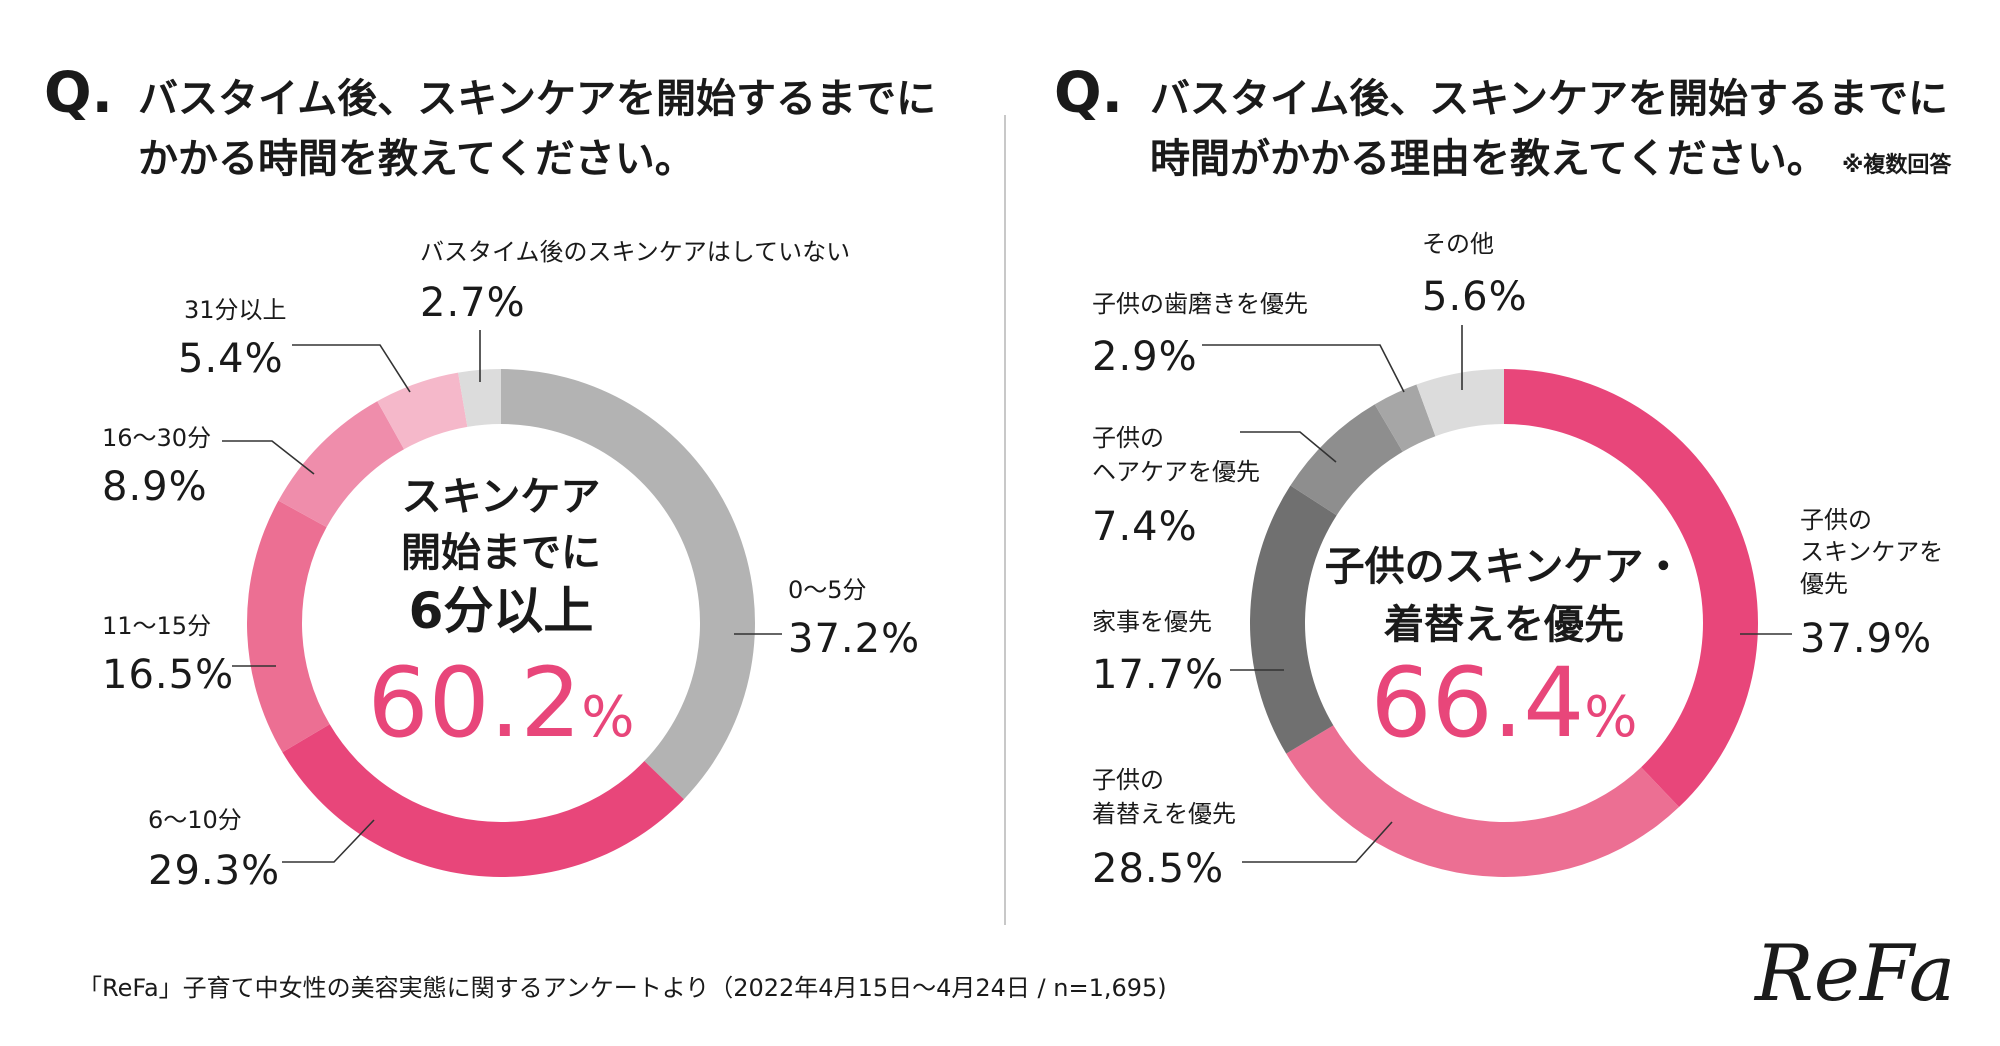 This screenshot has height=1046, width=2000. I want to click on label-value-number: 37.2, so click(834, 639).